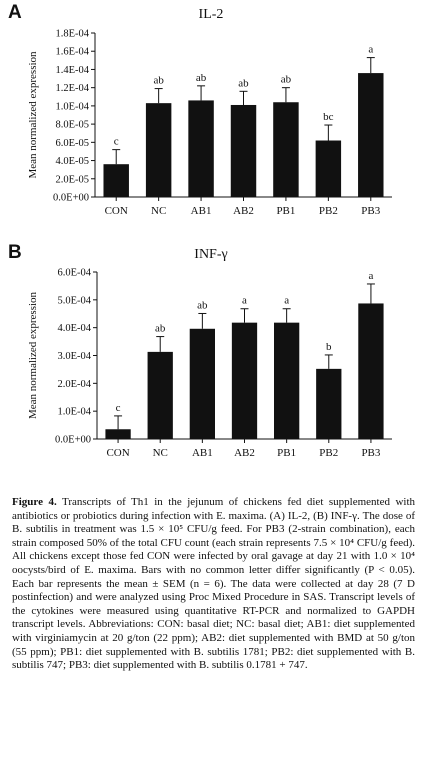 The image size is (422, 765). Describe the element at coordinates (328, 117) in the screenshot. I see `significance-letter: bc` at that location.